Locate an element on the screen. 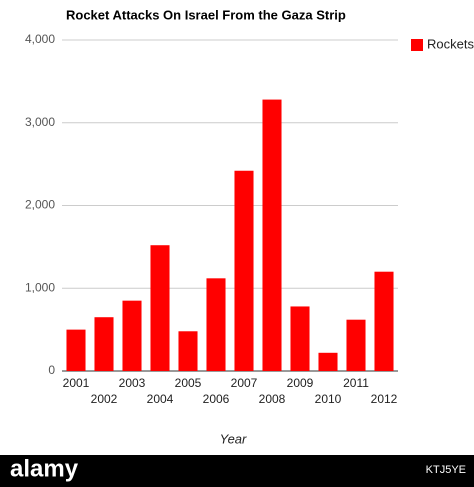 This screenshot has width=474, height=487. x-tick-label: 2004 is located at coordinates (160, 399).